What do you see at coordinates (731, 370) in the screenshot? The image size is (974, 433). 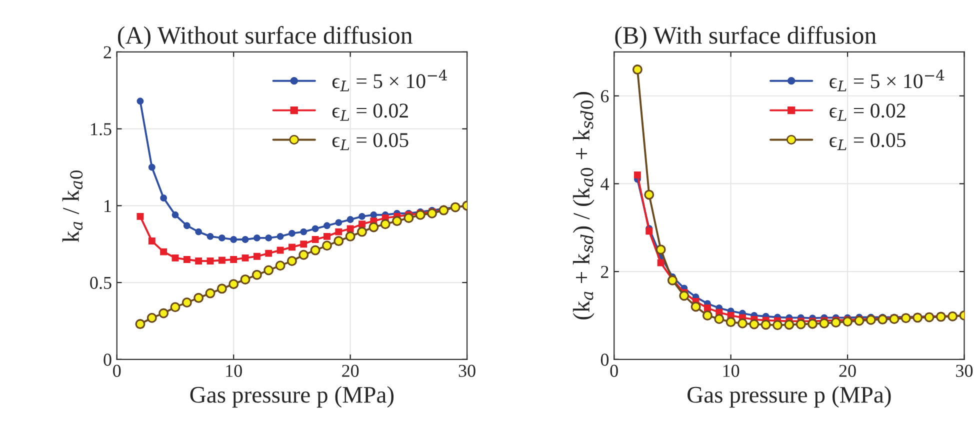 I see `x-tick-label: 10` at bounding box center [731, 370].